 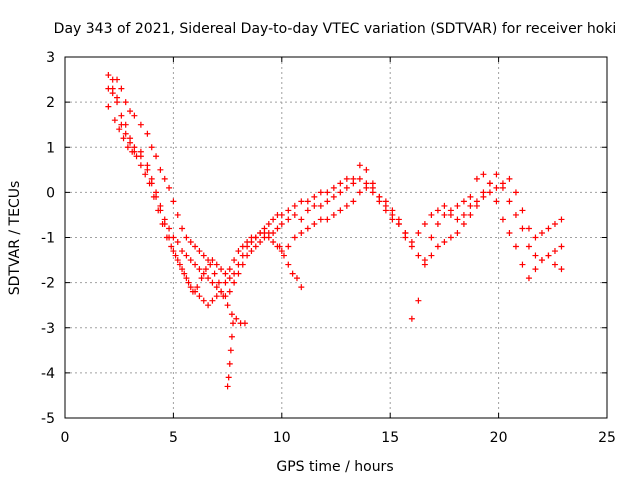 What do you see at coordinates (50, 58) in the screenshot?
I see `y-tick-label: 3` at bounding box center [50, 58].